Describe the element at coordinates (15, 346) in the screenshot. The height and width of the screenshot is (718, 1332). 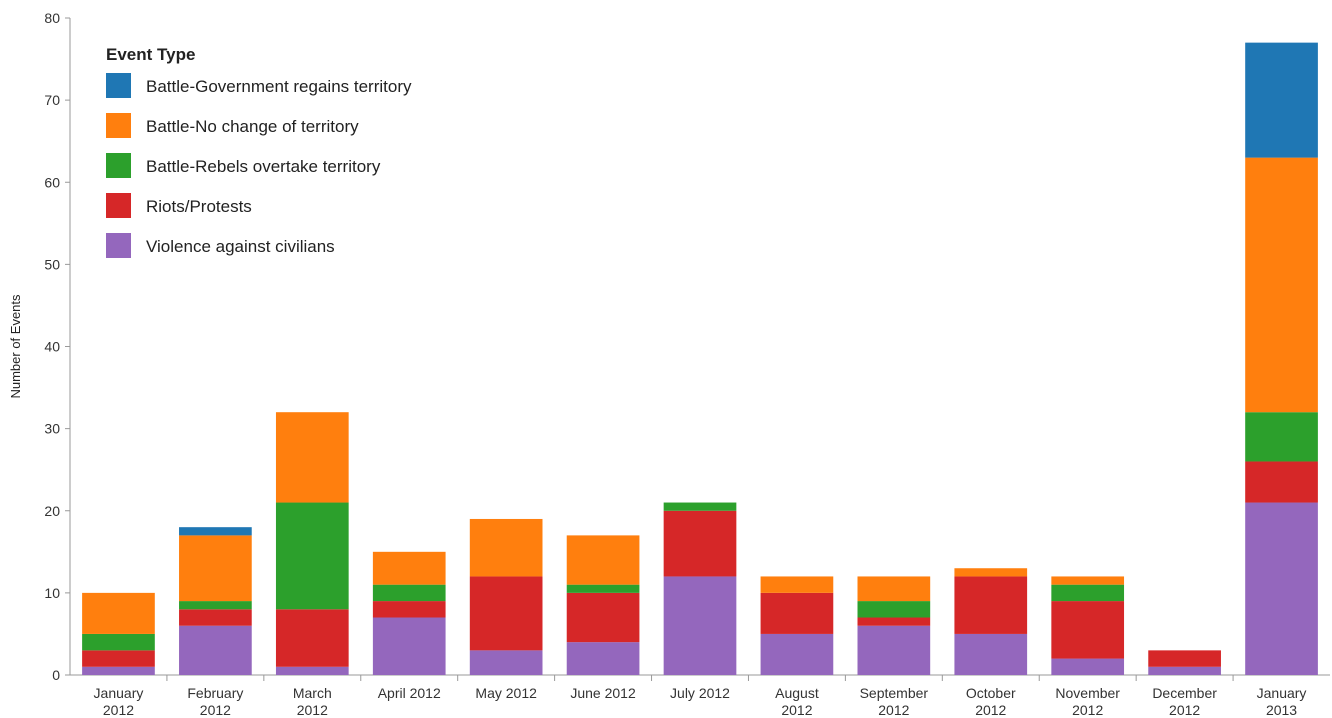
I see `y-axis-label: Number of Events` at that location.